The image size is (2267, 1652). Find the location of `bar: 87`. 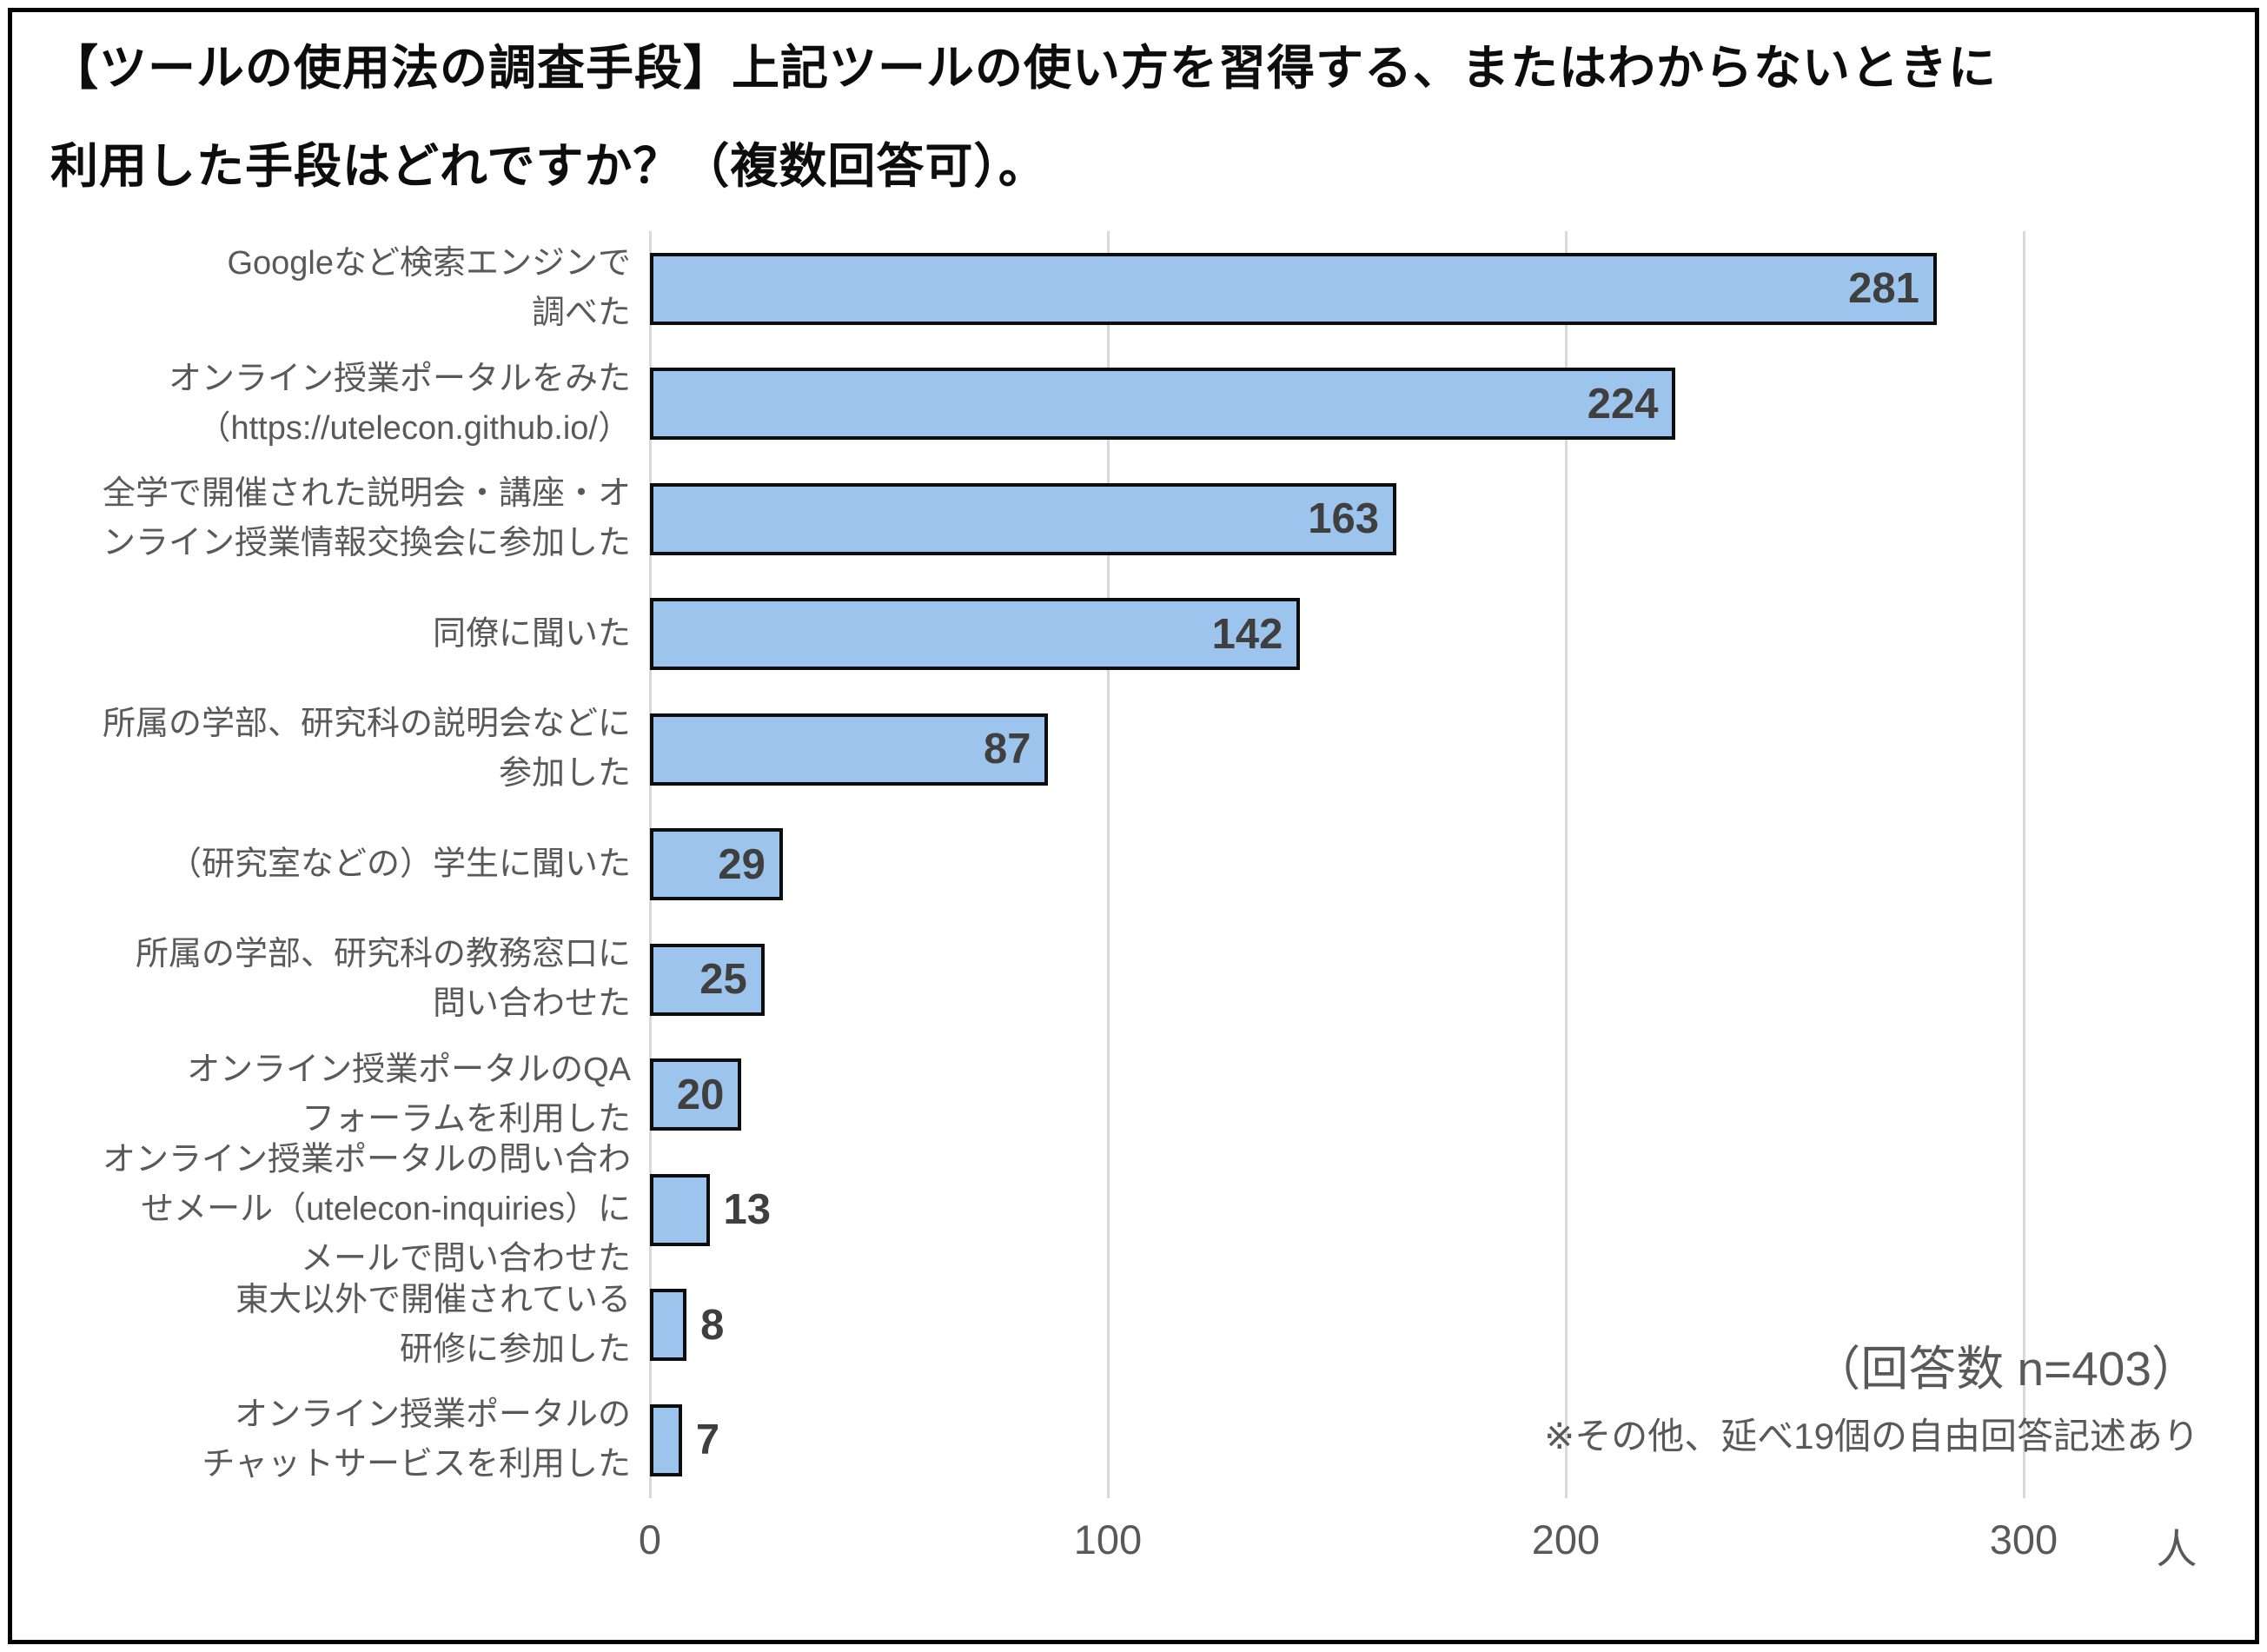

bar: 87 is located at coordinates (849, 749).